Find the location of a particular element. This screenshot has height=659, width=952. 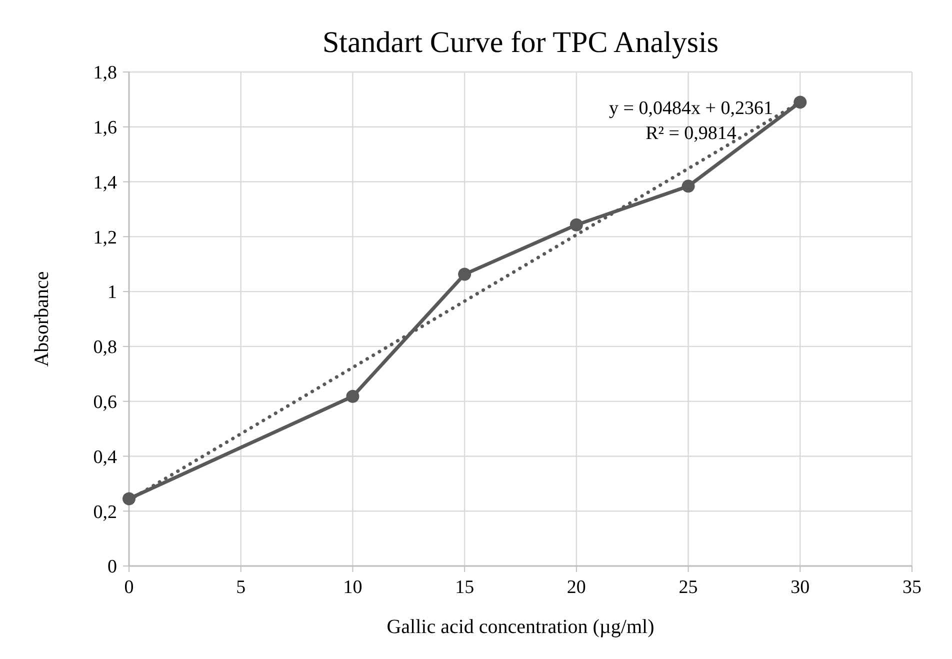

y-tick-label: 1,6 is located at coordinates (105, 128).